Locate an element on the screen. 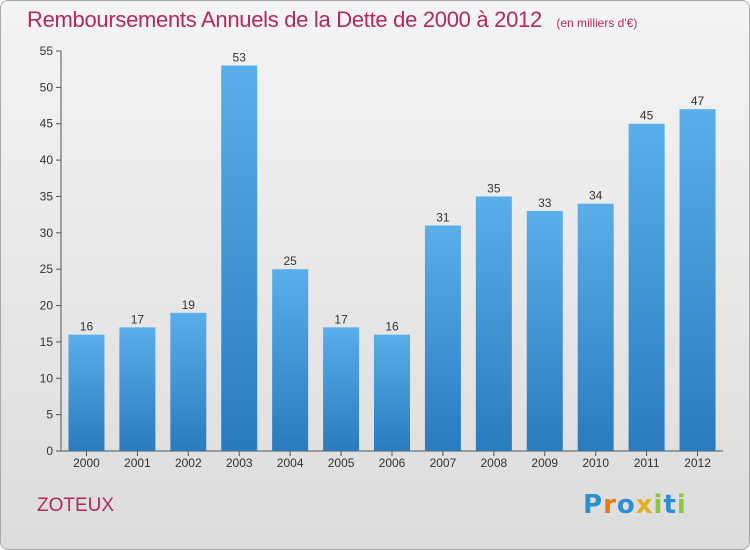  data-label: 35 is located at coordinates (494, 188).